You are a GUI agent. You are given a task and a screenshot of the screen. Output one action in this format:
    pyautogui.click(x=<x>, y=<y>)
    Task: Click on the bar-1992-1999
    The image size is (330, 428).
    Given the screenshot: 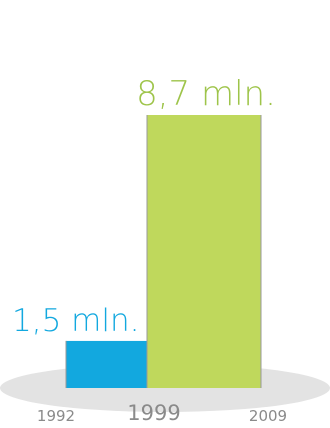 What is the action you would take?
    pyautogui.click(x=106, y=364)
    